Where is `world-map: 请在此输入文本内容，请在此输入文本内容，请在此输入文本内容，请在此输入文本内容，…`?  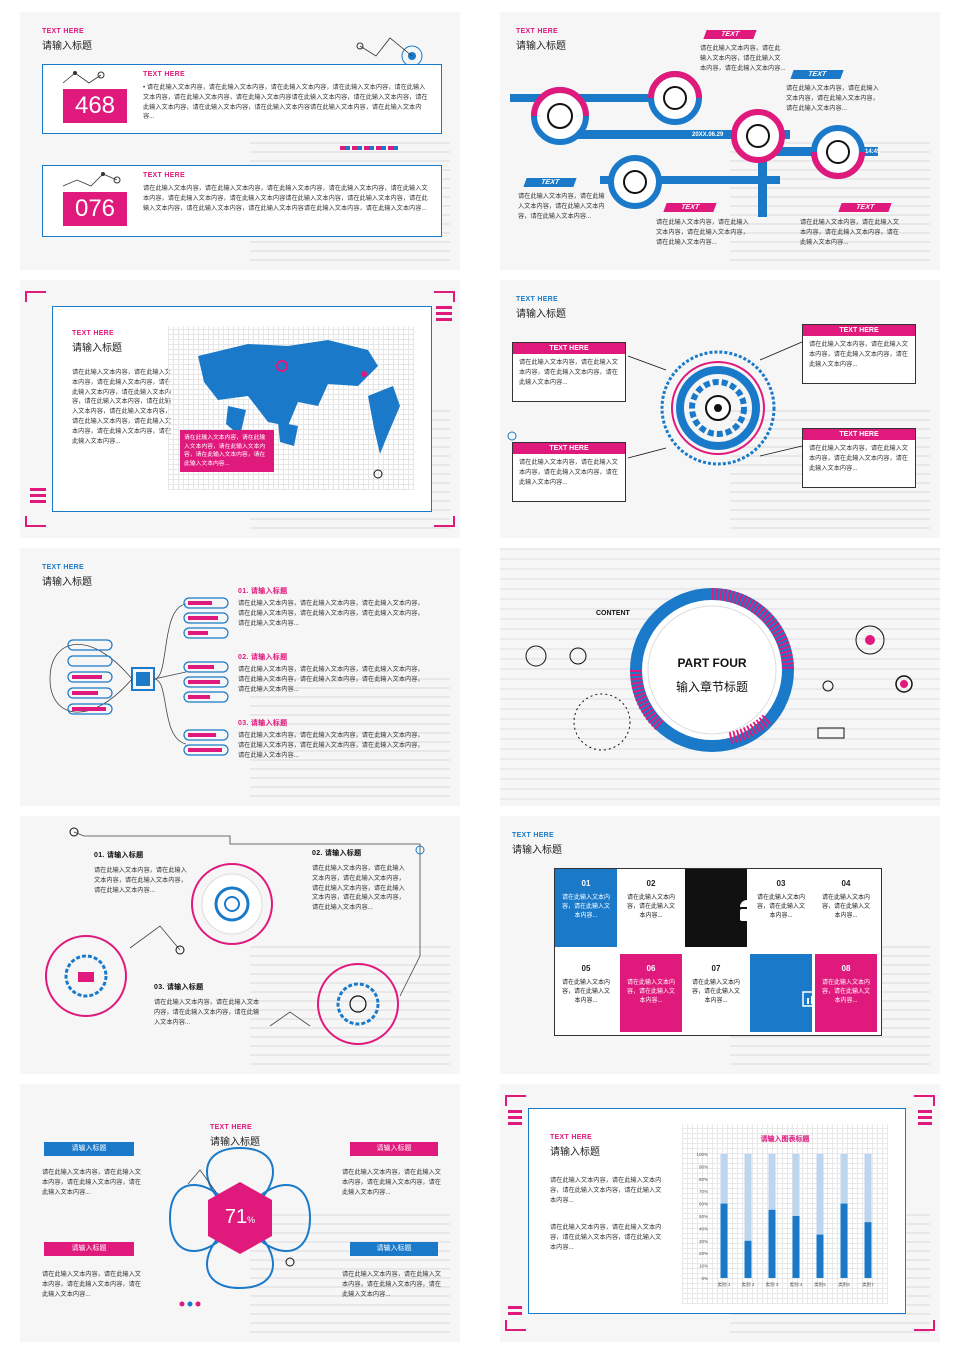
world-map: 请在此输入文本内容，请在此输入文本内容，请在此输入文本内容，请在此输入文本内容，… is located at coordinates (291, 408).